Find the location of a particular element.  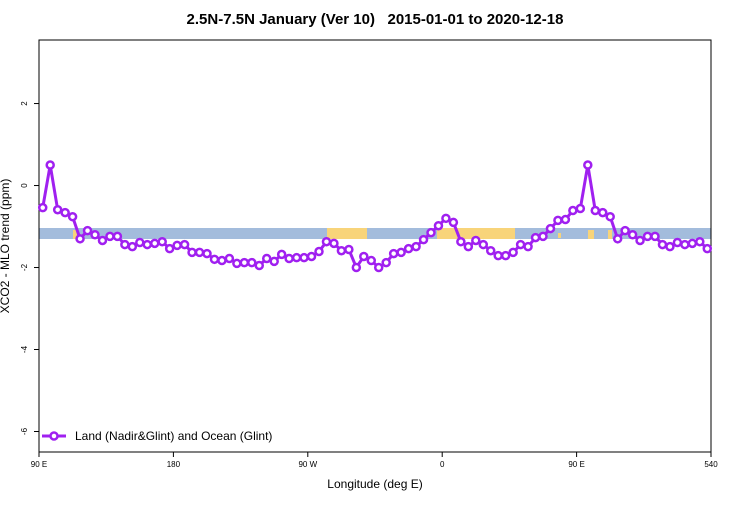

legend: Land (Nadir&Glint) and Ocean (Glint) is located at coordinates (157, 436).